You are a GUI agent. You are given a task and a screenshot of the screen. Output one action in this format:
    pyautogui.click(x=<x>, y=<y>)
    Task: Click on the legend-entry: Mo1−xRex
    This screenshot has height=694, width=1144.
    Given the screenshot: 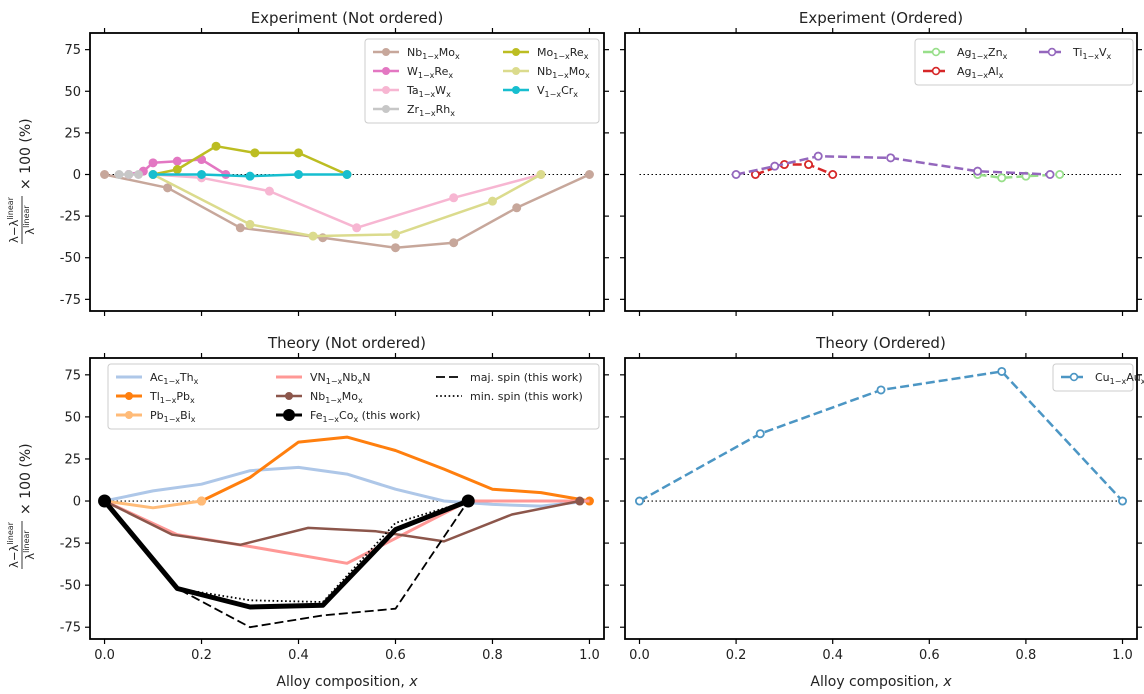 What is the action you would take?
    pyautogui.click(x=546, y=53)
    